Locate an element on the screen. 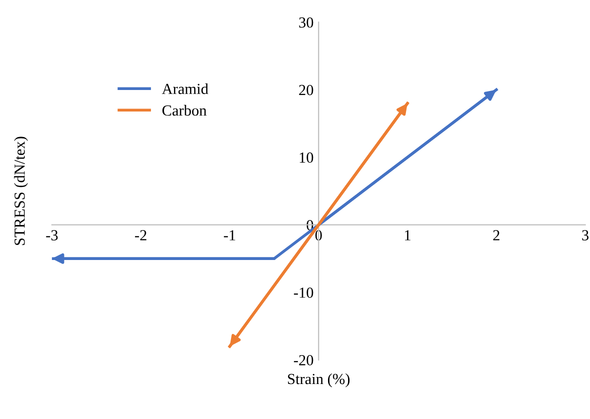  x-tick-label: 2 is located at coordinates (496, 235).